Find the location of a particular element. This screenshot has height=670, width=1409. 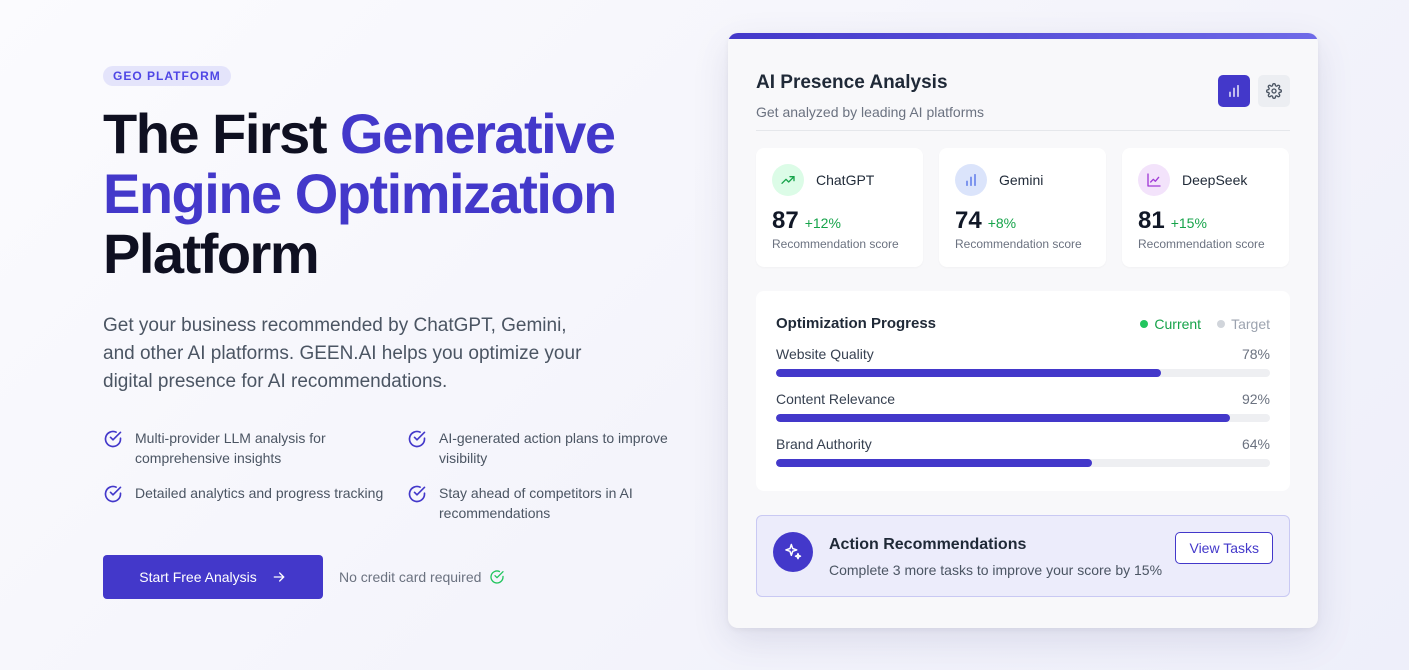

progress-label: Content Relevance is located at coordinates (836, 399).